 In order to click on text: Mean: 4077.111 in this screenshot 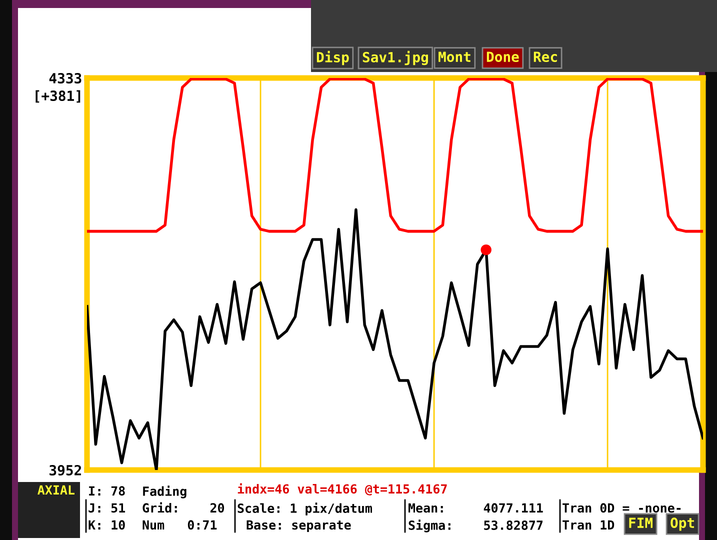, I will do `click(475, 508)`.